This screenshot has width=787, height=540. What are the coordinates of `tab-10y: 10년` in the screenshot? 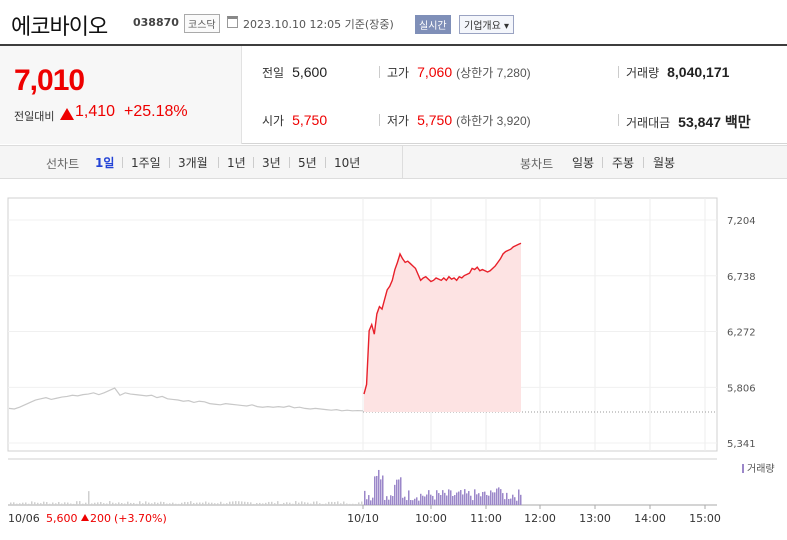 It's located at (347, 163).